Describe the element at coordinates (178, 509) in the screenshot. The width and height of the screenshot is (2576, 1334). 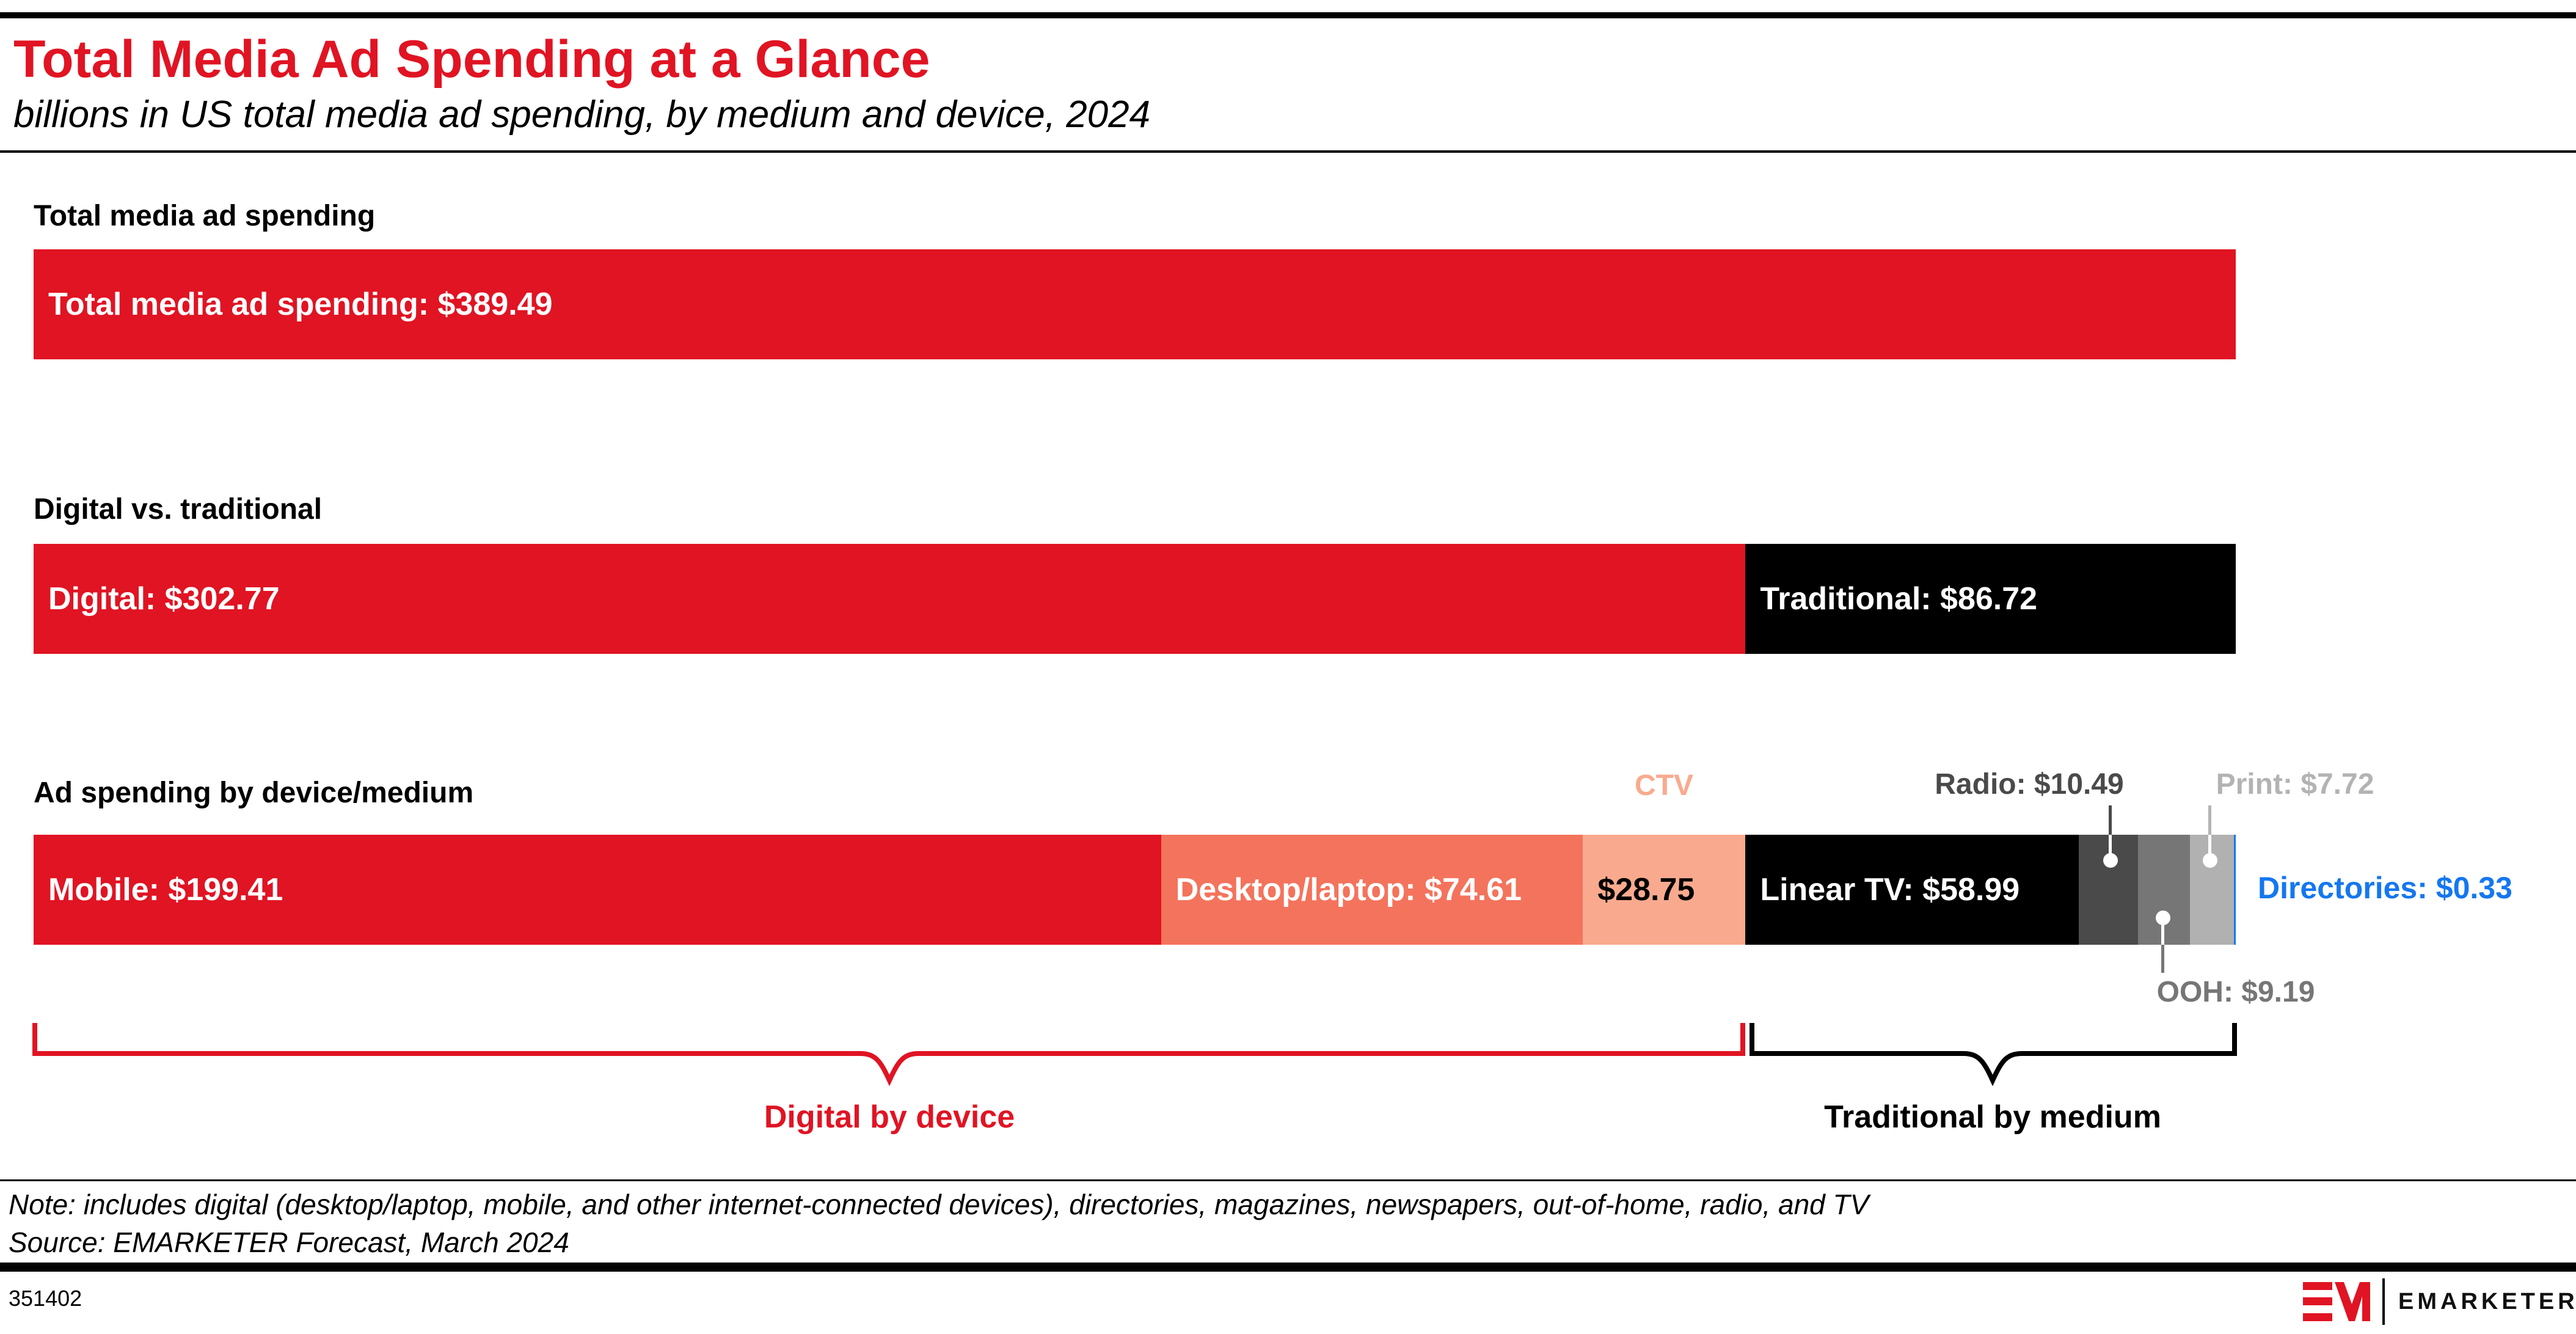
I see `section-label-digital-vs-traditional: Digital vs. traditional` at that location.